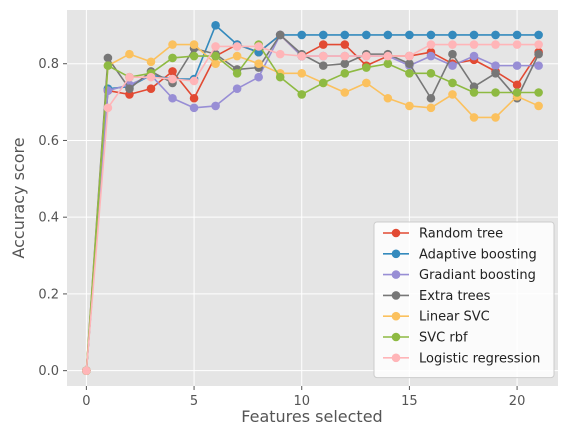 The image size is (571, 436). What do you see at coordinates (301, 401) in the screenshot?
I see `x-tick-label: 10` at bounding box center [301, 401].